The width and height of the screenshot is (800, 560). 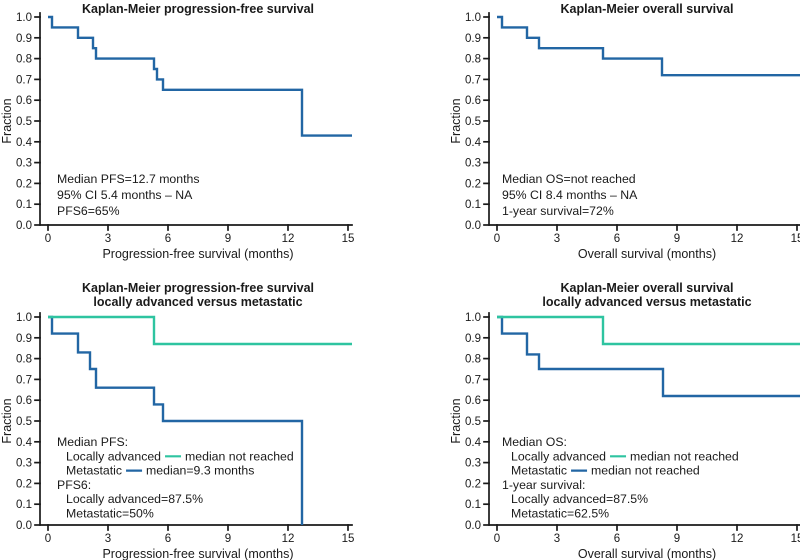 I want to click on annotation-text: 1-year survival=72%, so click(x=558, y=211).